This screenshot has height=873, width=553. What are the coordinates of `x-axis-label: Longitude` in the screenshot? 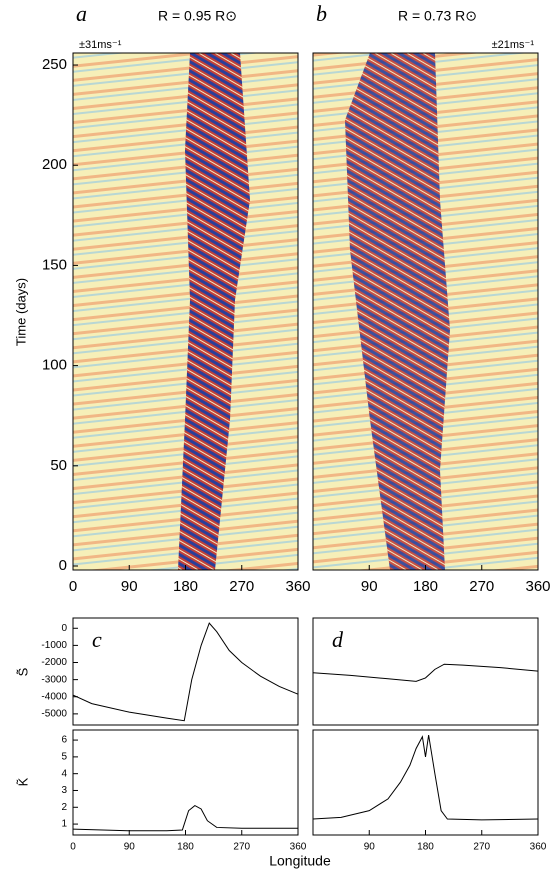 It's located at (300, 861).